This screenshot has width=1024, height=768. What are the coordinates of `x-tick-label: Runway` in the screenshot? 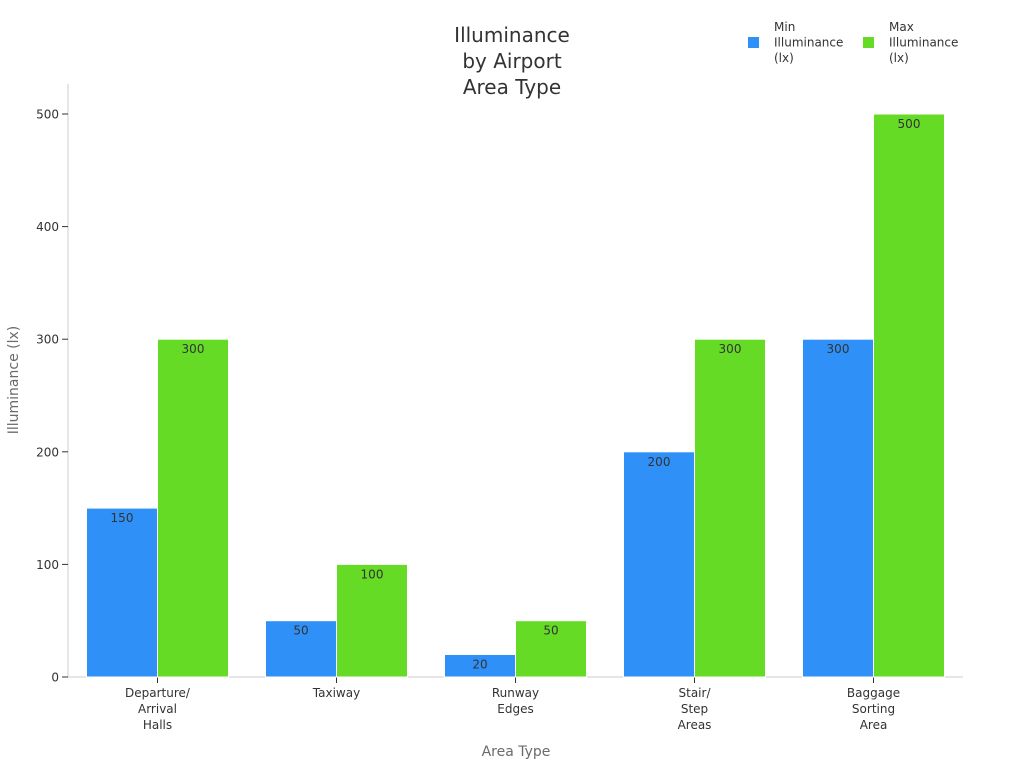 It's located at (515, 693).